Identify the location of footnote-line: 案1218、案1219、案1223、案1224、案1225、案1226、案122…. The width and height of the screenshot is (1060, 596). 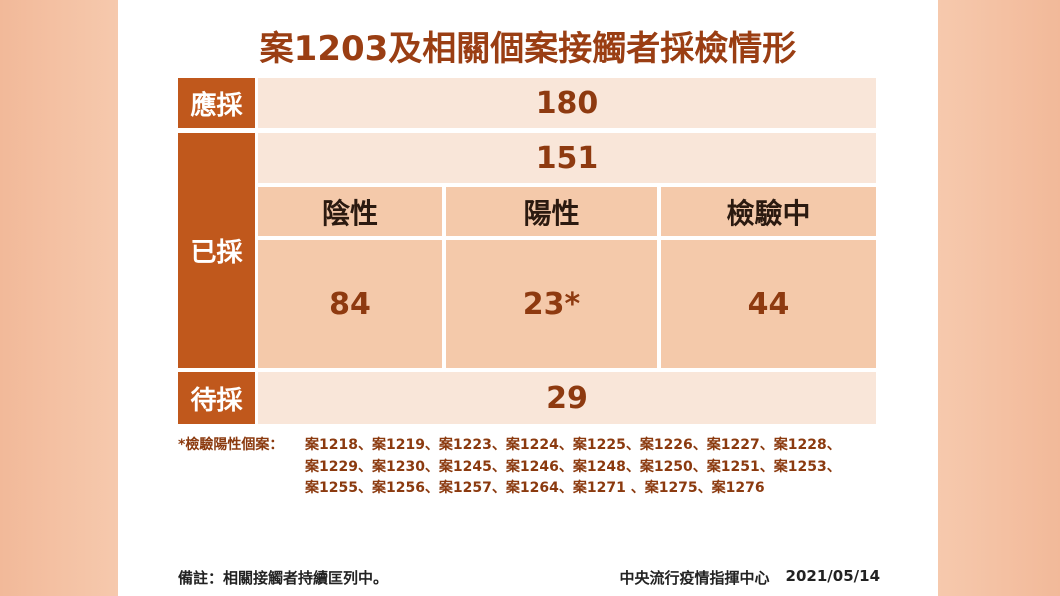
(573, 445).